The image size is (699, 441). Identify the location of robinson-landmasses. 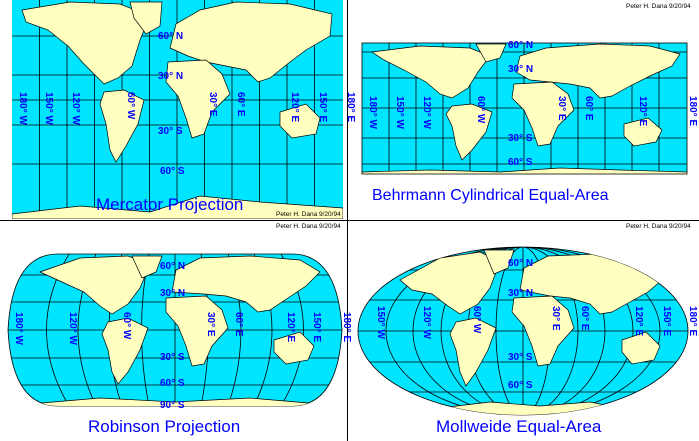
(175, 330).